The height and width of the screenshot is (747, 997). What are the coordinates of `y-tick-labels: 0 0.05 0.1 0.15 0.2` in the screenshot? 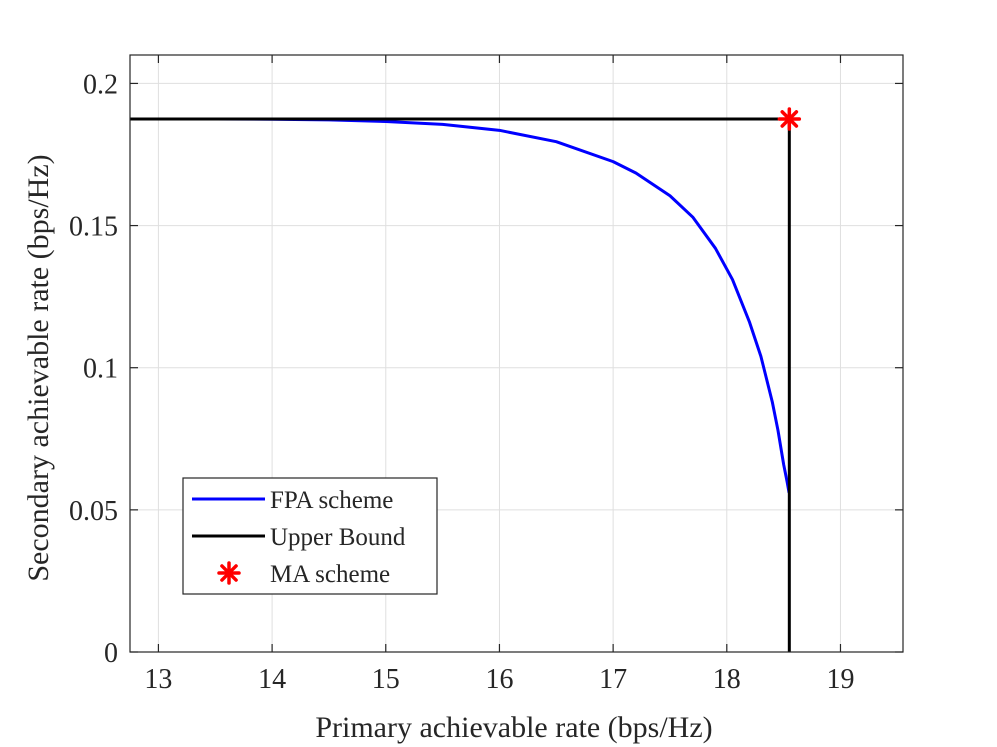 It's located at (93, 369).